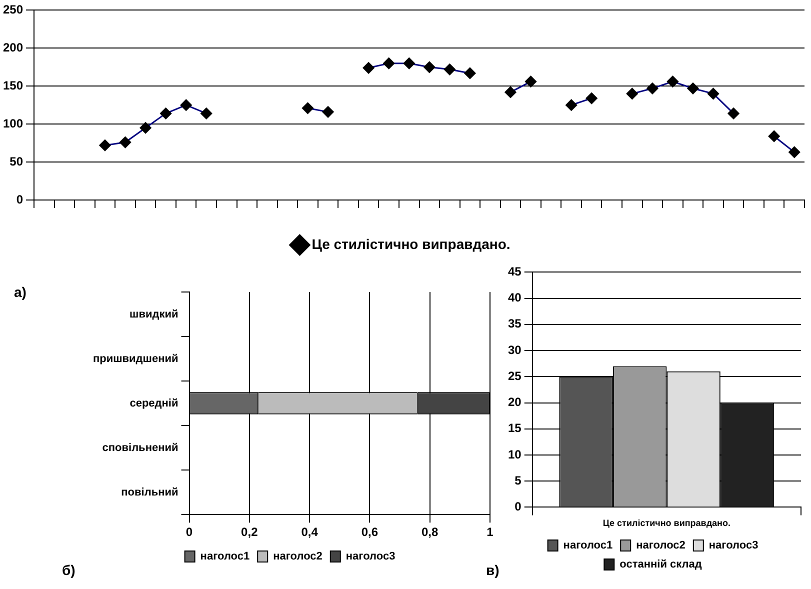 This screenshot has height=589, width=811. What do you see at coordinates (515, 402) in the screenshot?
I see `y-tick-label: 20` at bounding box center [515, 402].